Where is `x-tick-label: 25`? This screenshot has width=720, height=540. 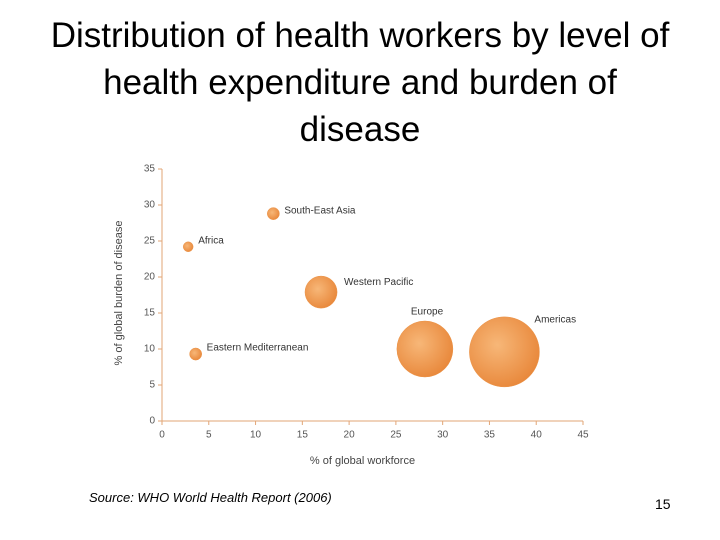 x-tick-label: 25 is located at coordinates (396, 435).